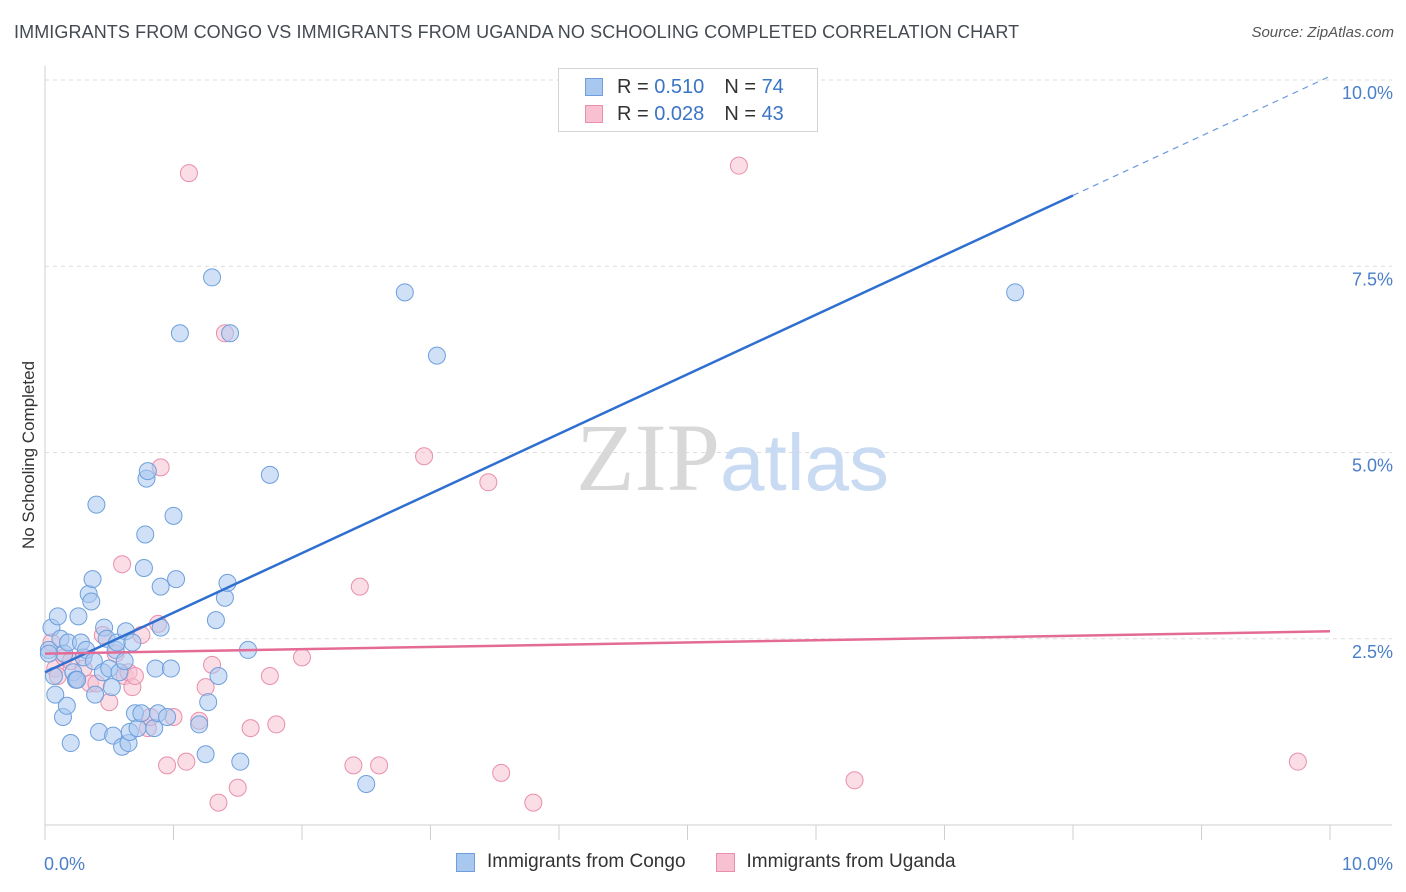  Describe the element at coordinates (679, 113) in the screenshot. I see `legend-r-value-uganda: 0.028` at that location.